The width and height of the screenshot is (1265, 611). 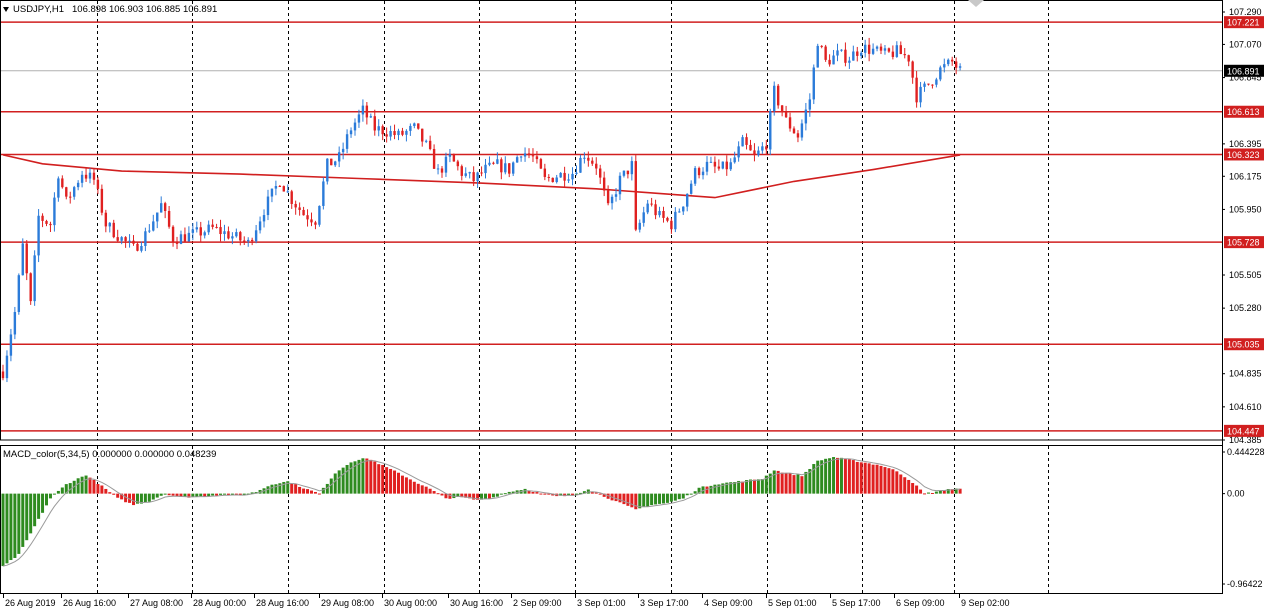 What do you see at coordinates (1245, 584) in the screenshot?
I see `macd-tick-label: -0.96422` at bounding box center [1245, 584].